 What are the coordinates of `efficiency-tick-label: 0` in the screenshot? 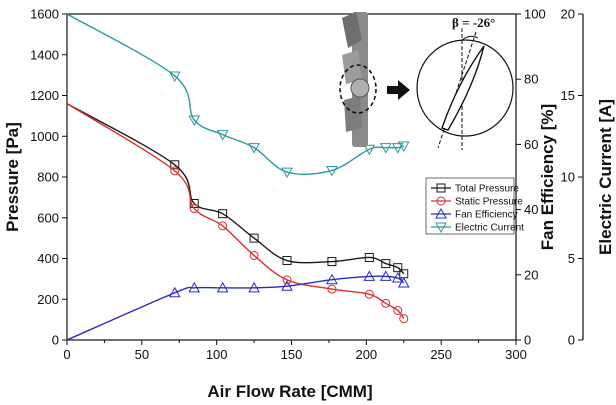 It's located at (527, 340).